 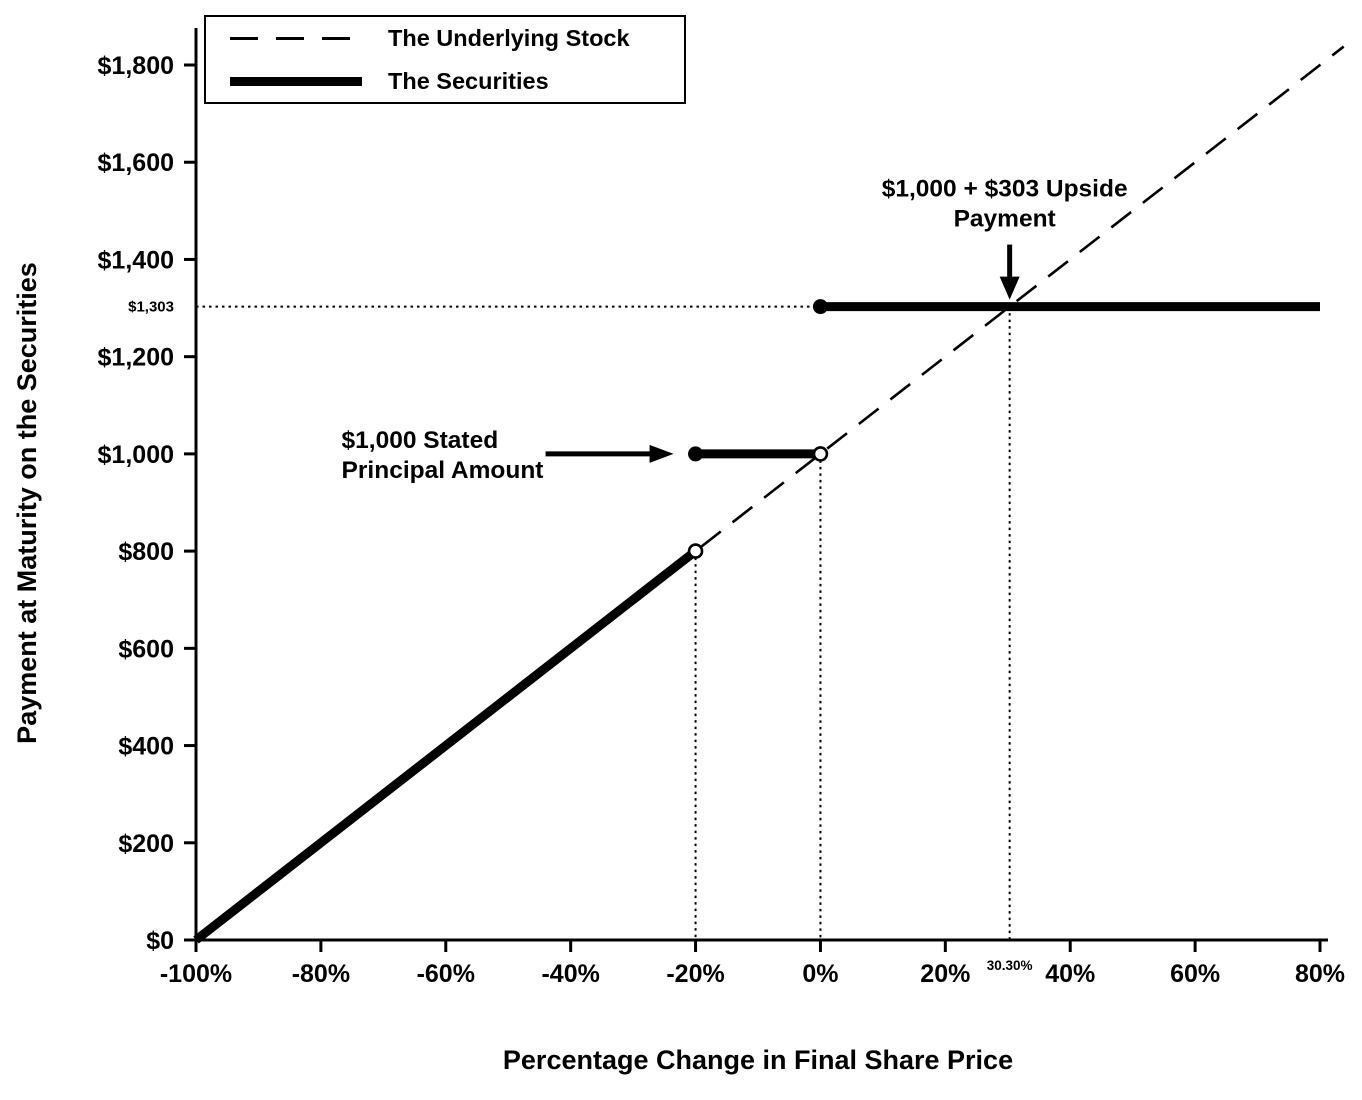 What do you see at coordinates (151, 307) in the screenshot?
I see `y-tick-label-special: $1,303` at bounding box center [151, 307].